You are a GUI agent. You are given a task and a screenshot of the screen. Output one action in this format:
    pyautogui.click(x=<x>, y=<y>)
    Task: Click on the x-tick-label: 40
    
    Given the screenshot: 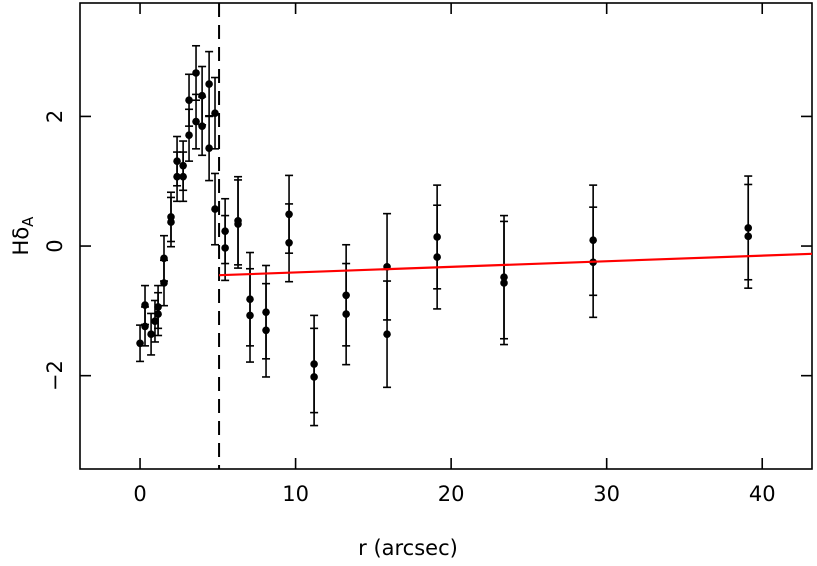 What is the action you would take?
    pyautogui.click(x=762, y=494)
    